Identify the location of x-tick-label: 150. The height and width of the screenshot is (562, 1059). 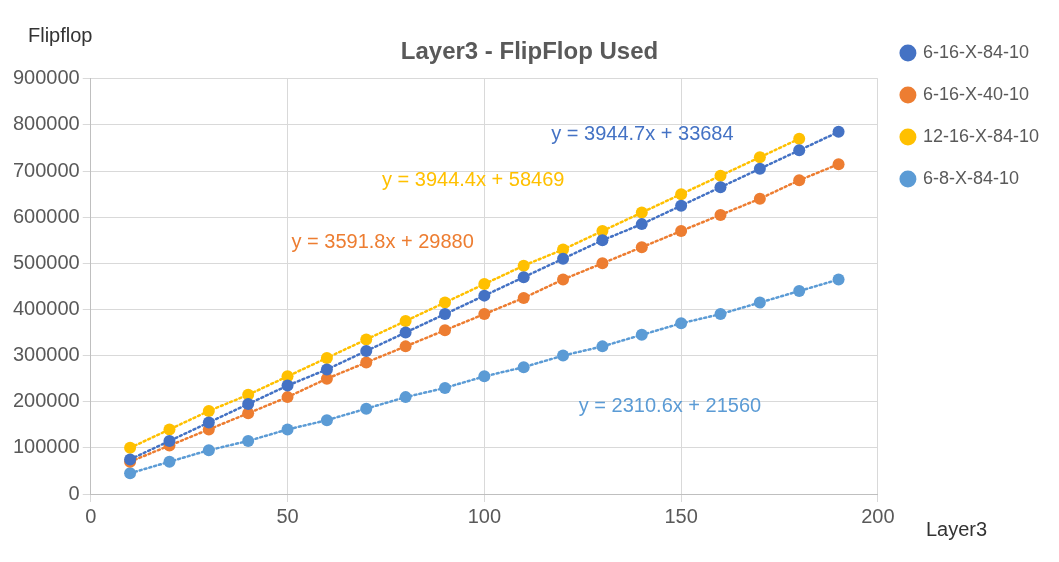
(681, 515).